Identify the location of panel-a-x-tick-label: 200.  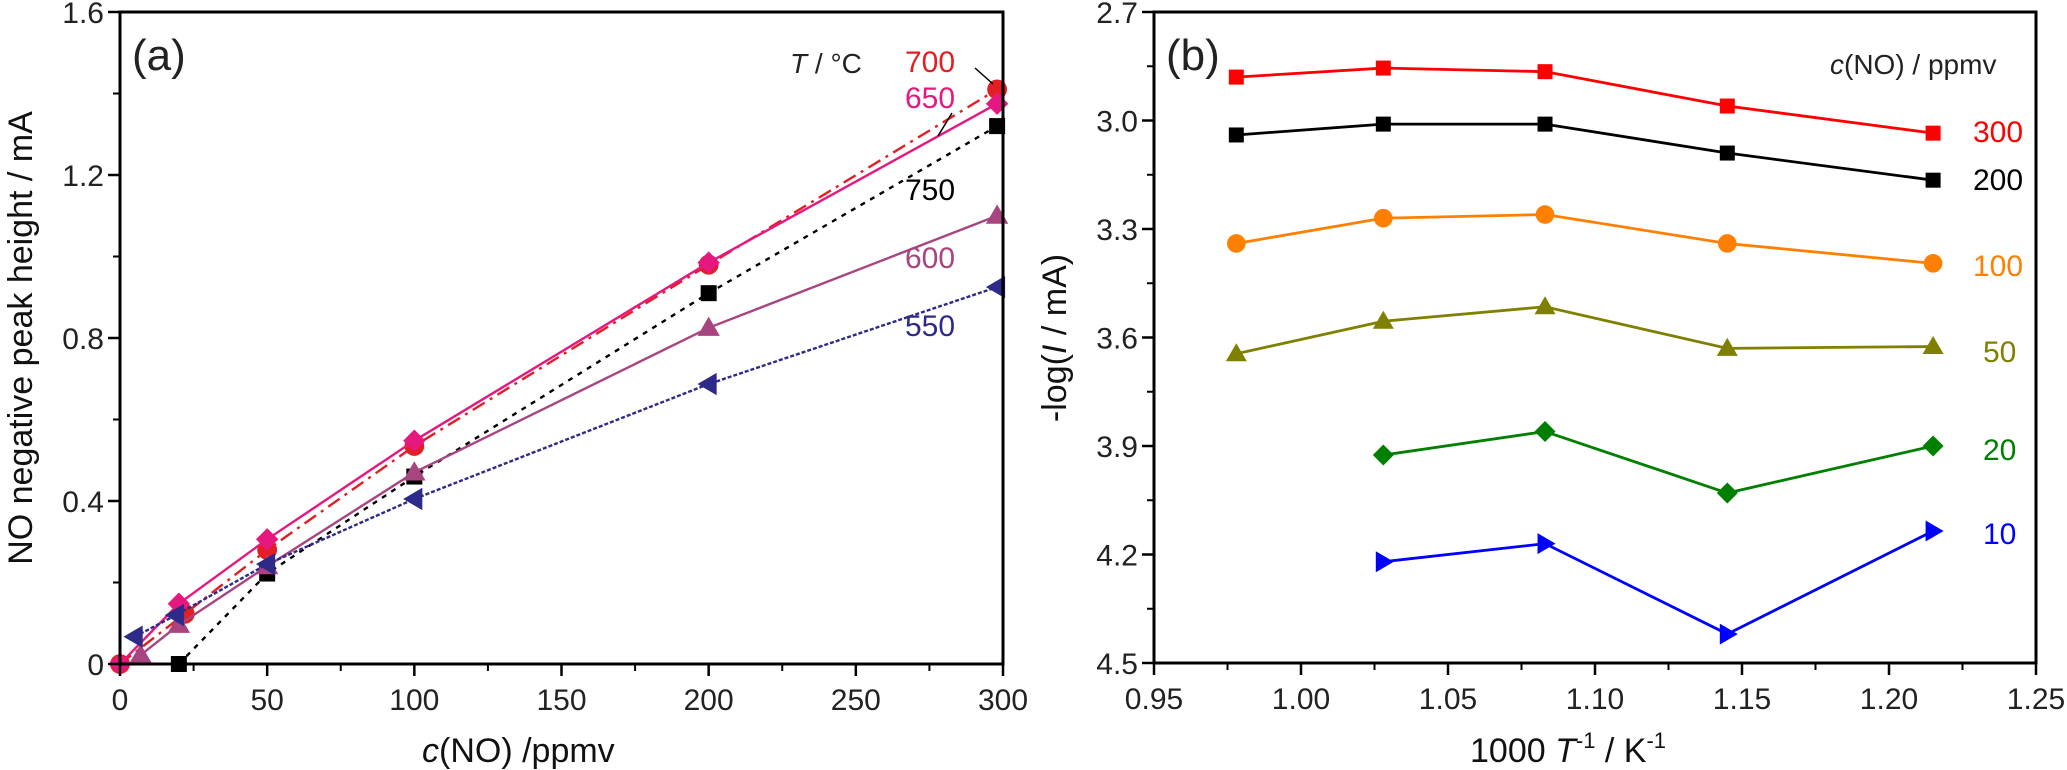
(709, 700).